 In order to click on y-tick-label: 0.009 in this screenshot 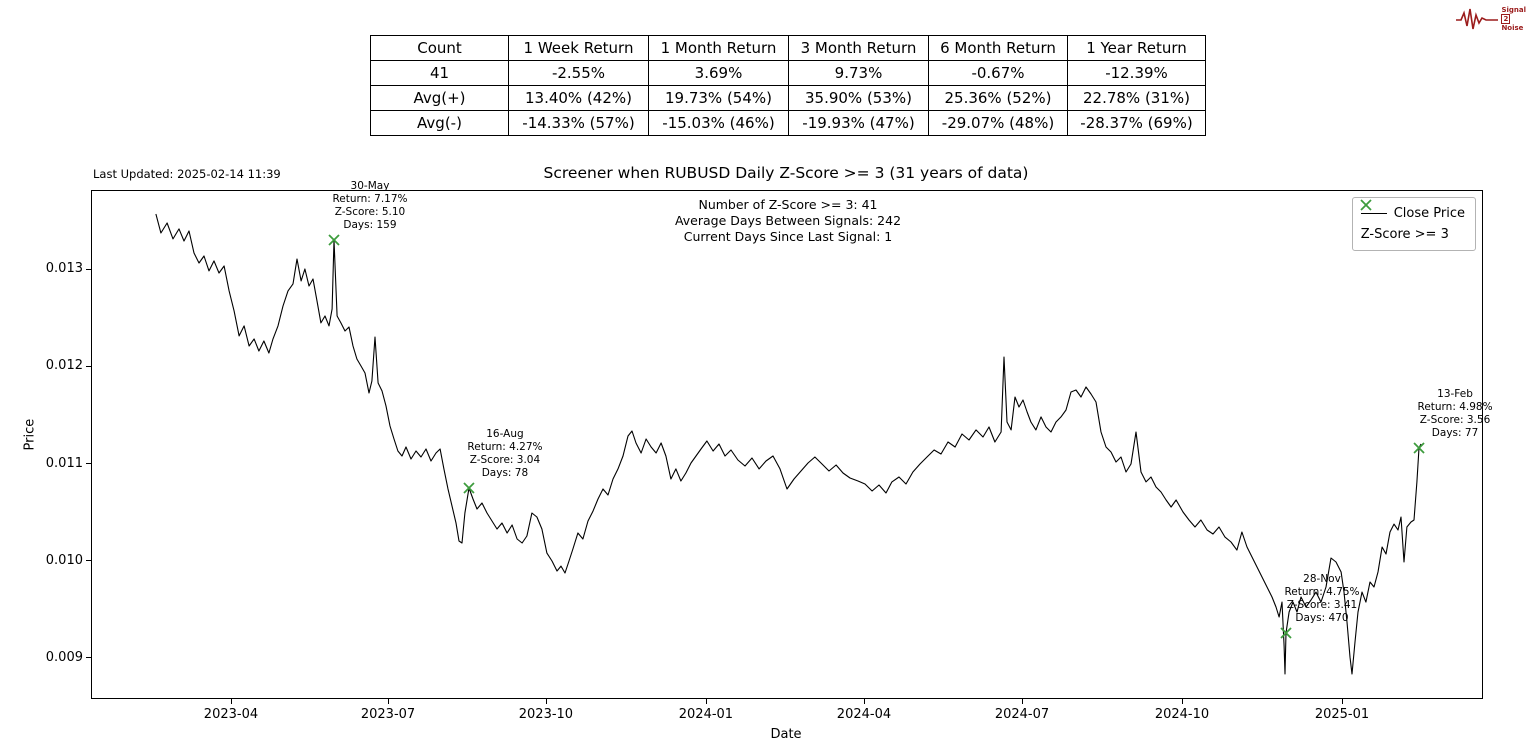, I will do `click(64, 657)`.